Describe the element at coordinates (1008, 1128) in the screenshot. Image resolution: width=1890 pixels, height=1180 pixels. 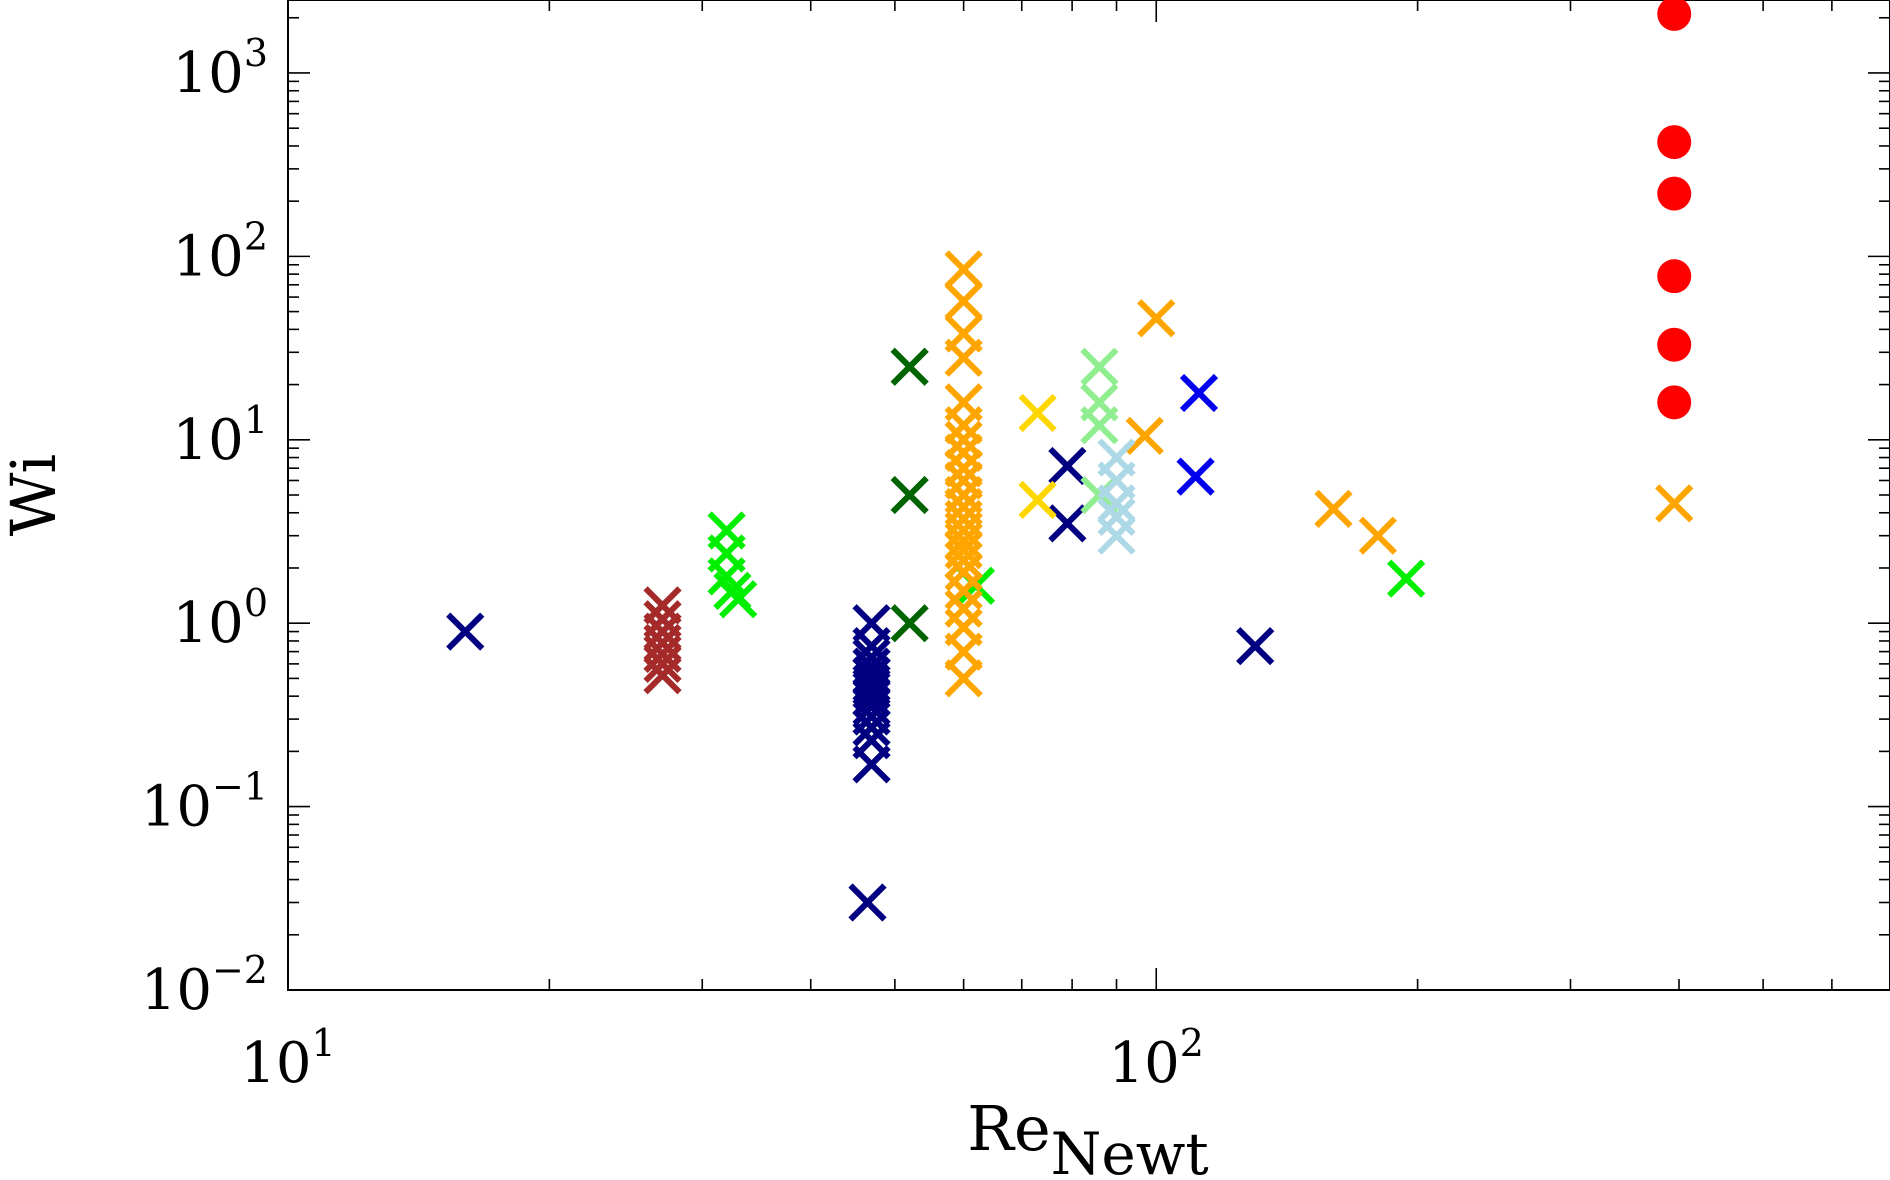
I see `x-axis-title-base: Re` at that location.